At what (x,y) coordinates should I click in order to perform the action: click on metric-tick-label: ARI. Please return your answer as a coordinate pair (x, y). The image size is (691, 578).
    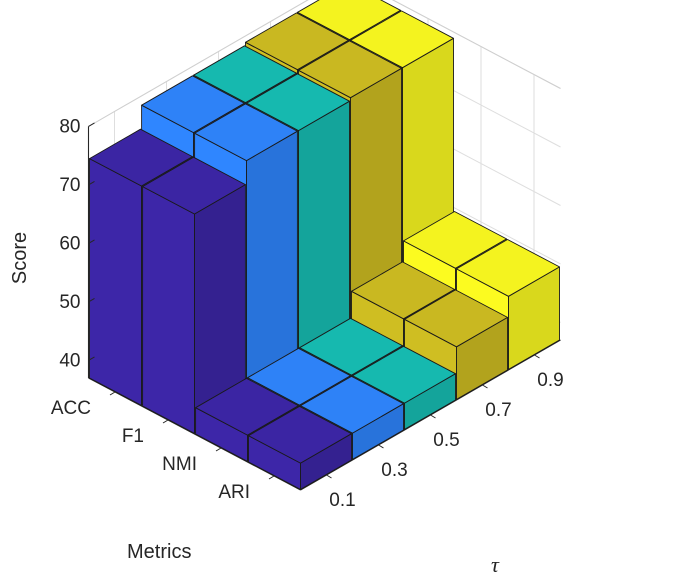
    Looking at the image, I should click on (234, 492).